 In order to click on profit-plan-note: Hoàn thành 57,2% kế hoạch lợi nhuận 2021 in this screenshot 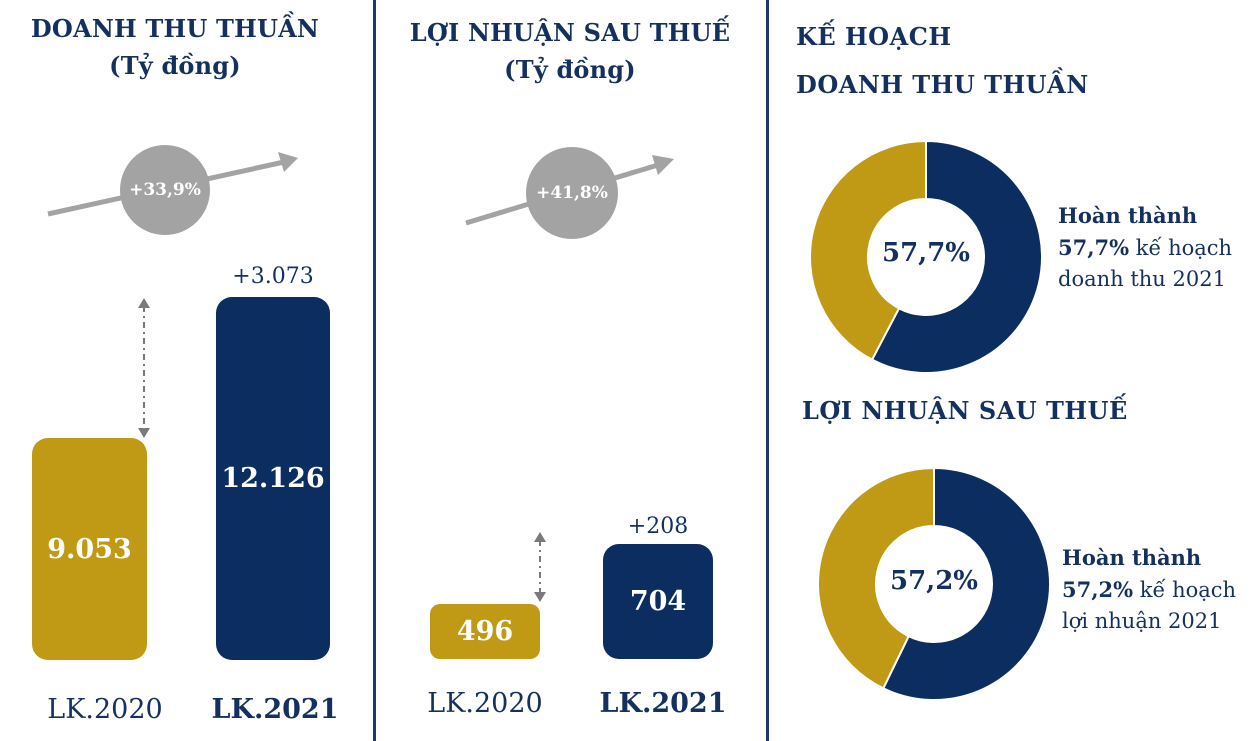, I will do `click(1149, 589)`.